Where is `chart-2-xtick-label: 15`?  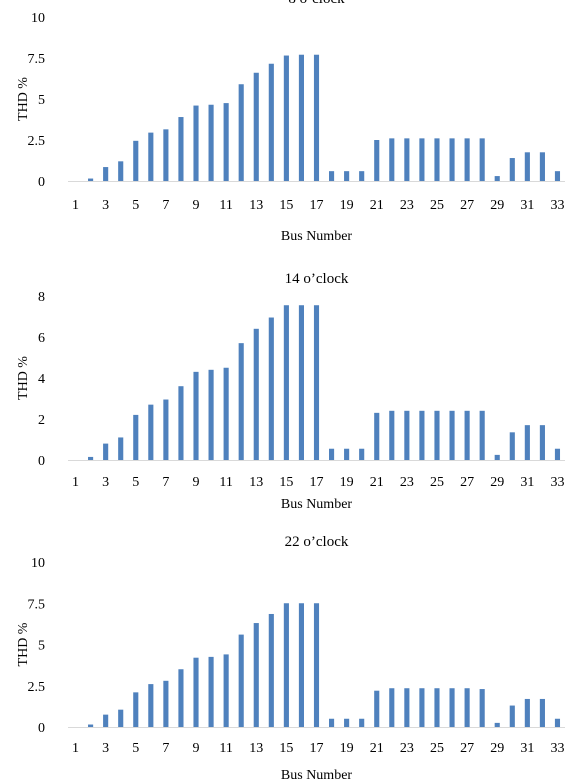
chart-2-xtick-label: 15 is located at coordinates (286, 482).